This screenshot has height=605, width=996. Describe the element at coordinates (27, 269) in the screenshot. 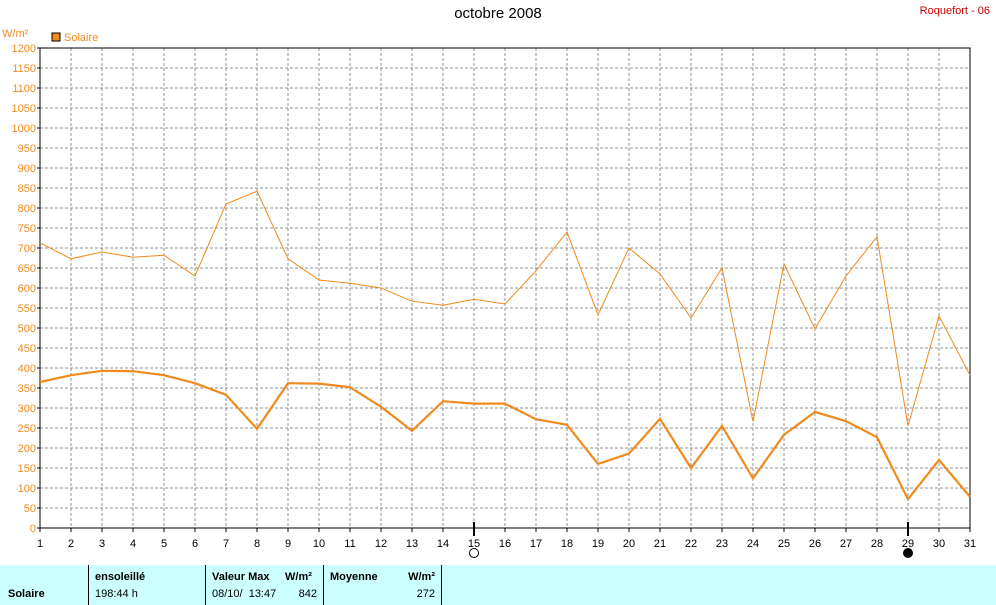

I see `y-tick-label: 650` at that location.